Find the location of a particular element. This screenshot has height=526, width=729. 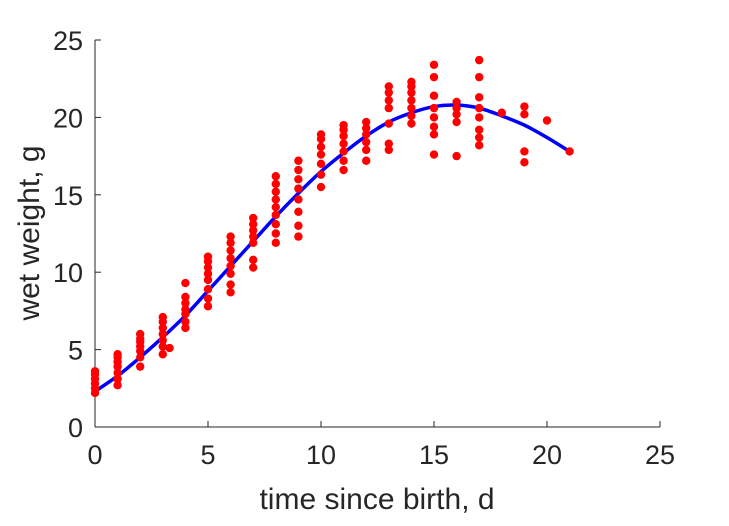

x-tick-label: 10 is located at coordinates (321, 455).